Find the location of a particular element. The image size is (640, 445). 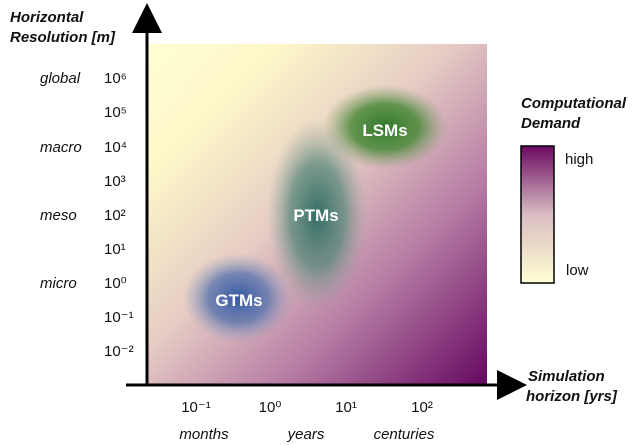

x-scale-months: months is located at coordinates (204, 434).